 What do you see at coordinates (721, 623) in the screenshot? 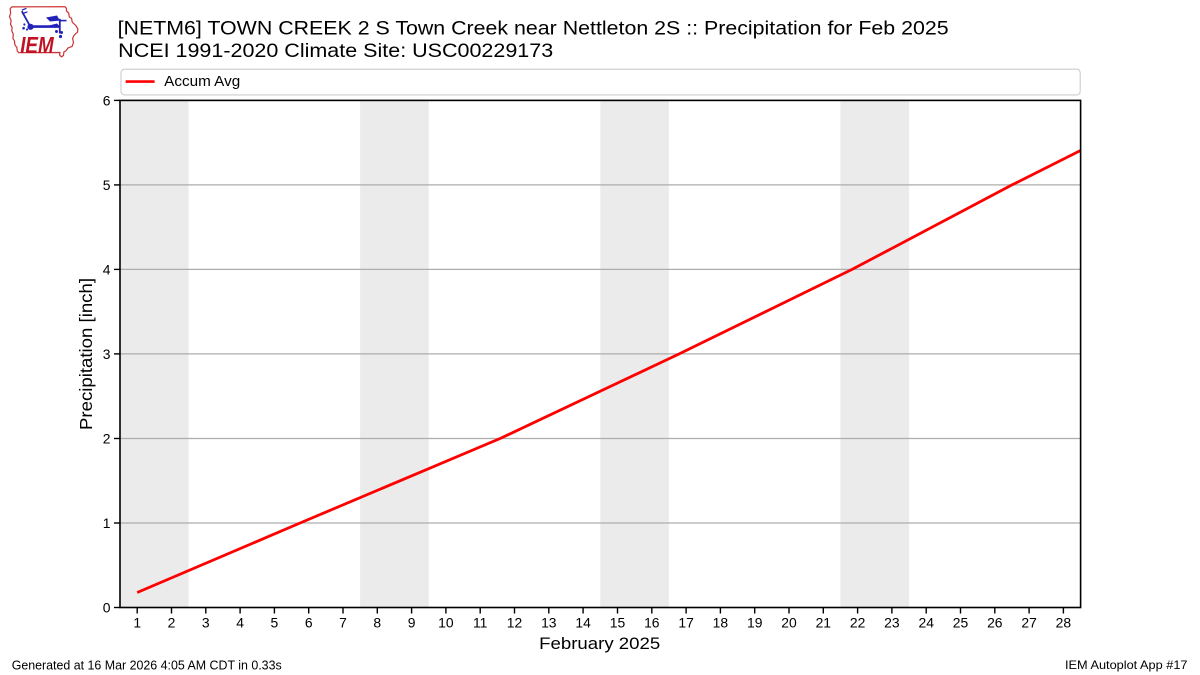
I see `svg-text: 18` at bounding box center [721, 623].